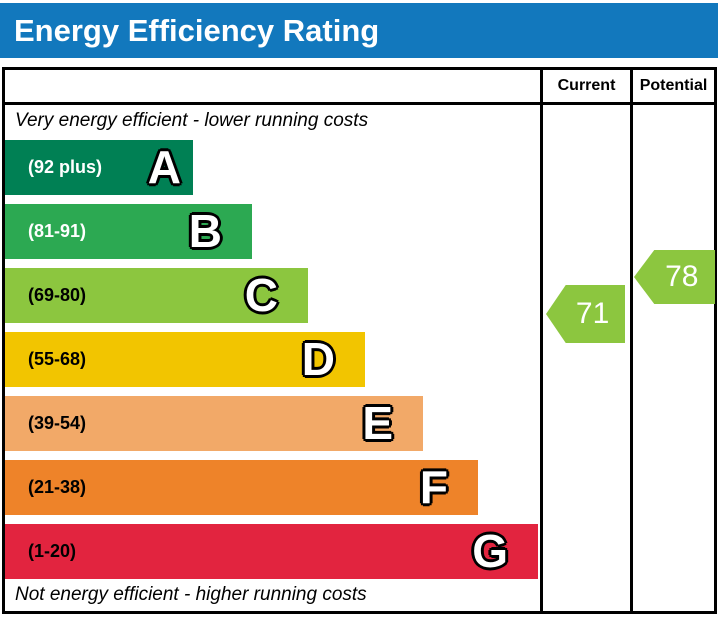  What do you see at coordinates (128, 231) in the screenshot?
I see `band-row-B: (81-91) B` at bounding box center [128, 231].